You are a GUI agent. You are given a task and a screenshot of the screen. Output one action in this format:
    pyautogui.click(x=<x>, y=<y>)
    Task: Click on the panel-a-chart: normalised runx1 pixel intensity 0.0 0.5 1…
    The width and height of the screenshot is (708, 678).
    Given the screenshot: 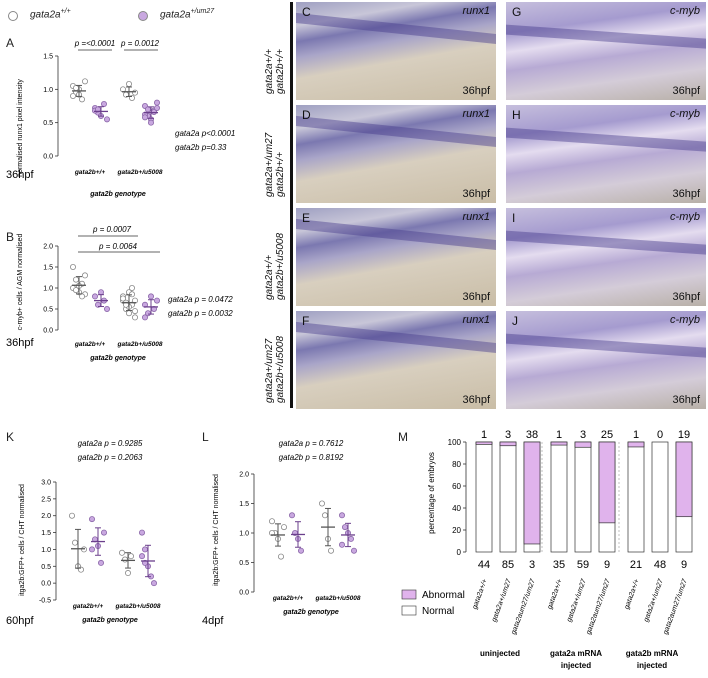 What is the action you would take?
    pyautogui.click(x=120, y=118)
    